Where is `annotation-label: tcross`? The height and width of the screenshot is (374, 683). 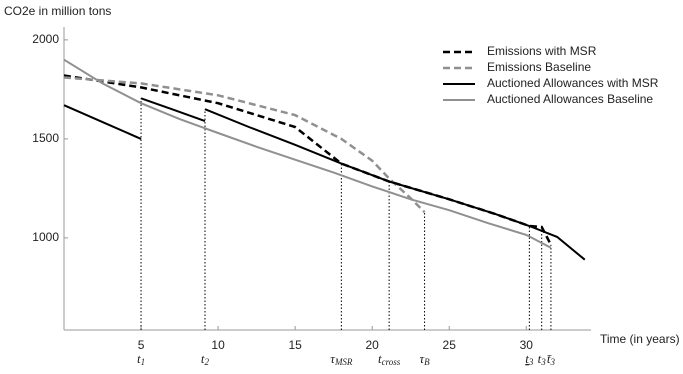 annotation-label: tcross is located at coordinates (389, 359).